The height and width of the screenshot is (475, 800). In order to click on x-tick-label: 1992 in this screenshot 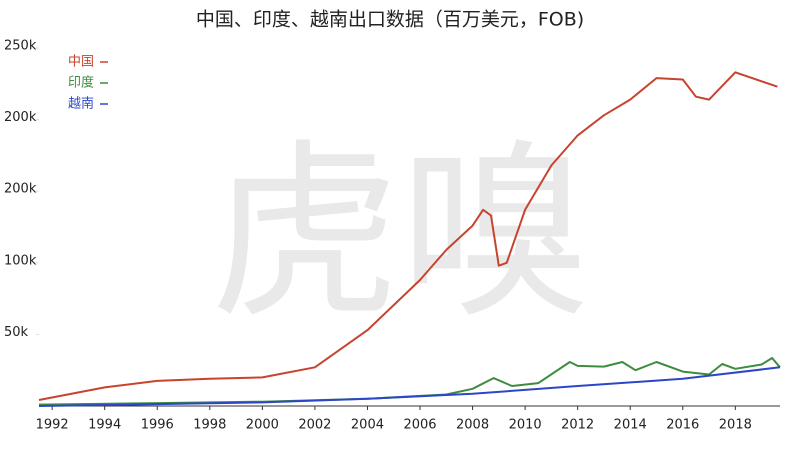, I will do `click(52, 425)`.